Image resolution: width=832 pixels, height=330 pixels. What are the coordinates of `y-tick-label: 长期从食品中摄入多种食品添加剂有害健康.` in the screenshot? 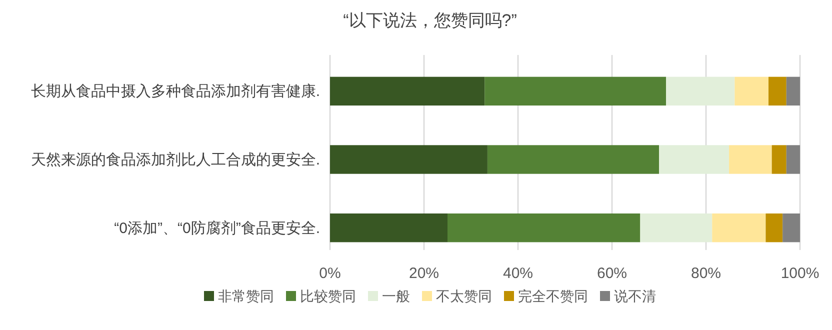 It's located at (175, 91).